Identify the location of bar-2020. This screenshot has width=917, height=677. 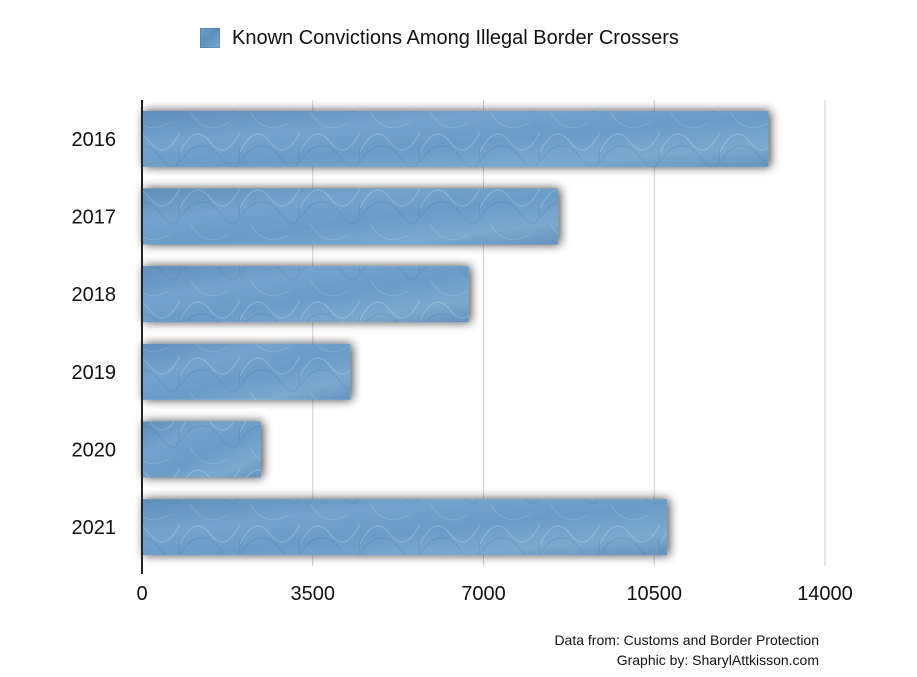
(201, 449).